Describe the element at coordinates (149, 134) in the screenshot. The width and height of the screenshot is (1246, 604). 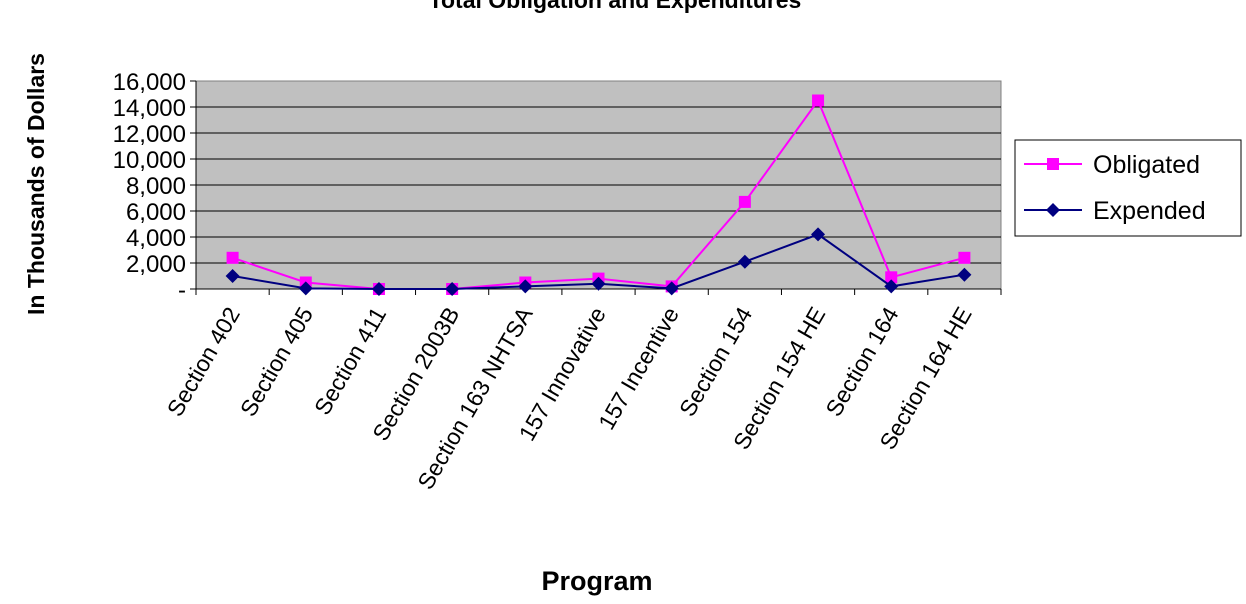
I see `y-tick-label: 12,000` at that location.